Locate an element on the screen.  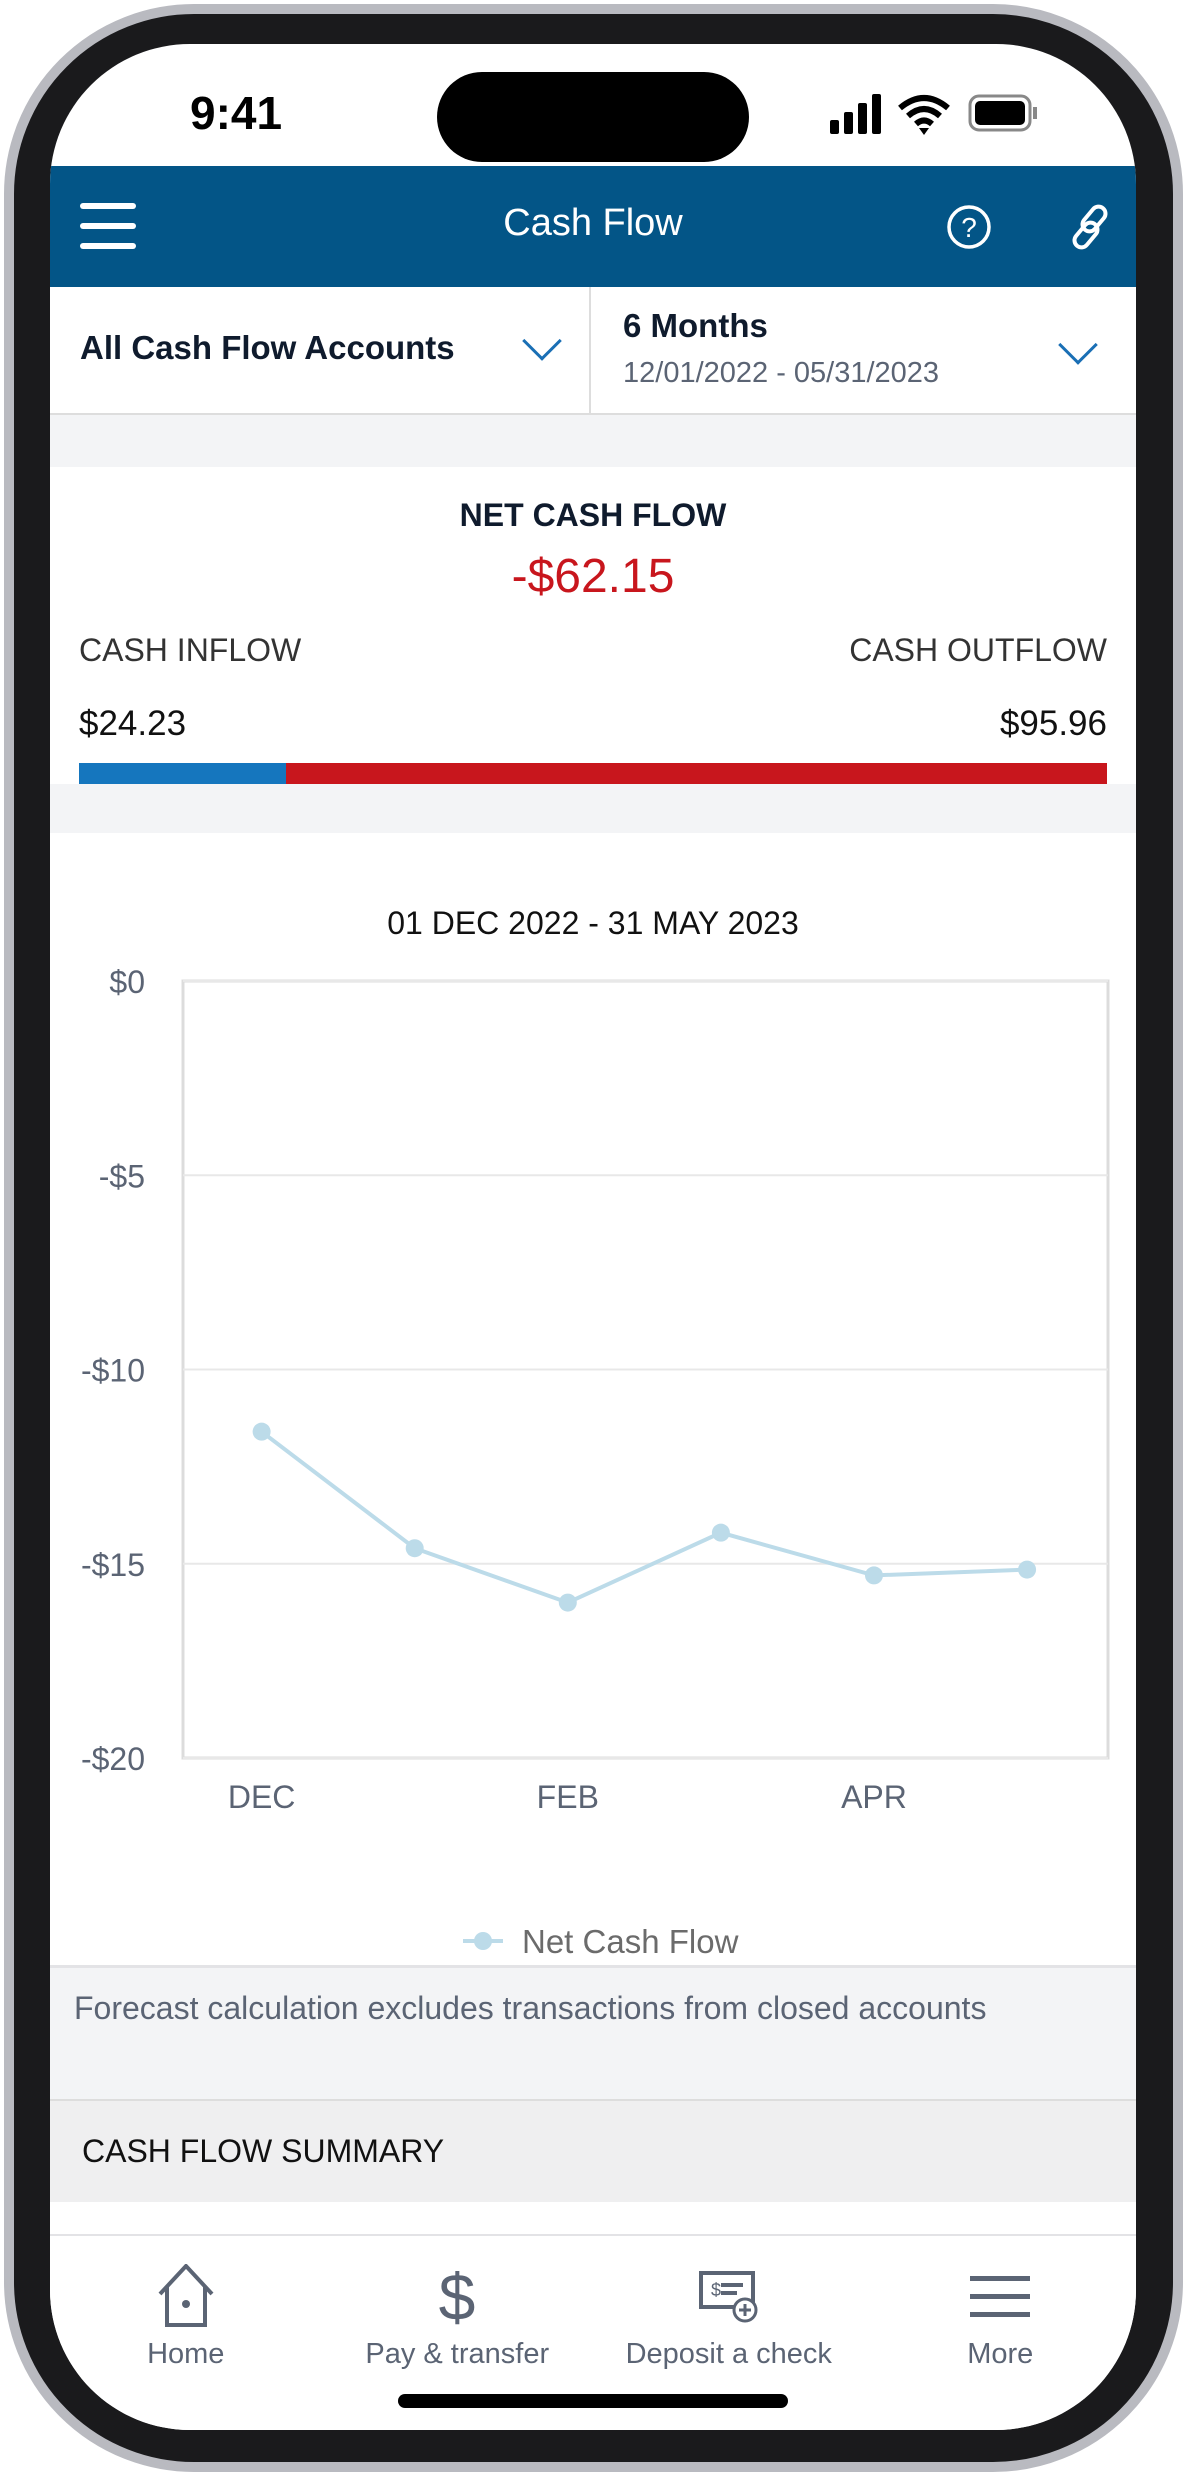
y-tick-label: -$20 is located at coordinates (113, 1759).